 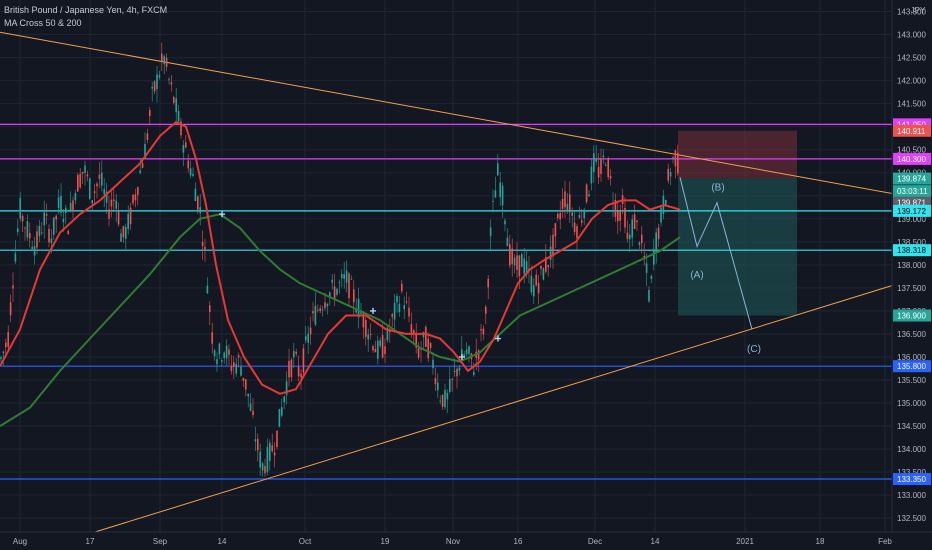 What do you see at coordinates (911, 35) in the screenshot?
I see `price-tick-label: 143.000` at bounding box center [911, 35].